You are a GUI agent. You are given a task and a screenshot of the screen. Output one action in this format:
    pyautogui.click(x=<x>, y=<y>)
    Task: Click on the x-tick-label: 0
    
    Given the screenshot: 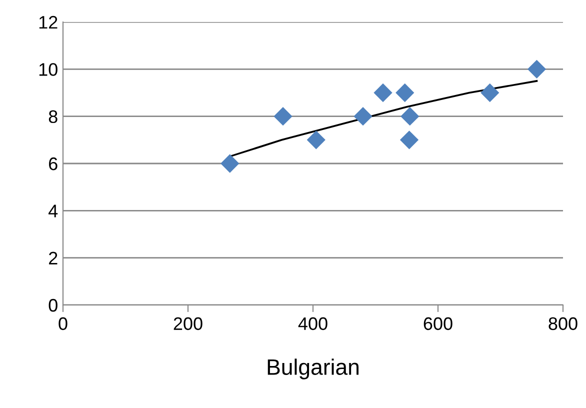 What is the action you would take?
    pyautogui.click(x=63, y=323)
    